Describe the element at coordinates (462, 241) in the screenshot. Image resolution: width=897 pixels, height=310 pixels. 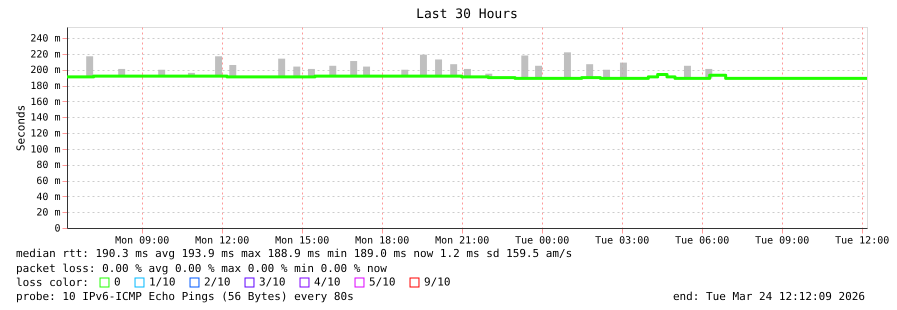
I see `x-tick-label: Mon 21:00` at that location.